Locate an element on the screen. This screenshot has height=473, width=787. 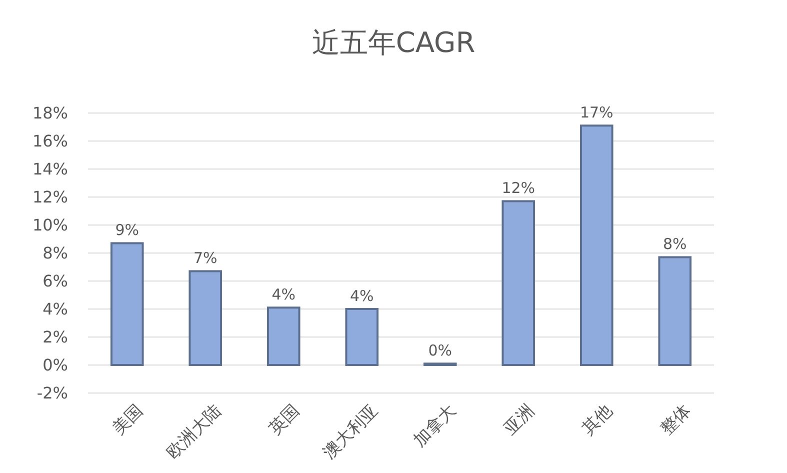
y-tick-label: 6% is located at coordinates (55, 281).